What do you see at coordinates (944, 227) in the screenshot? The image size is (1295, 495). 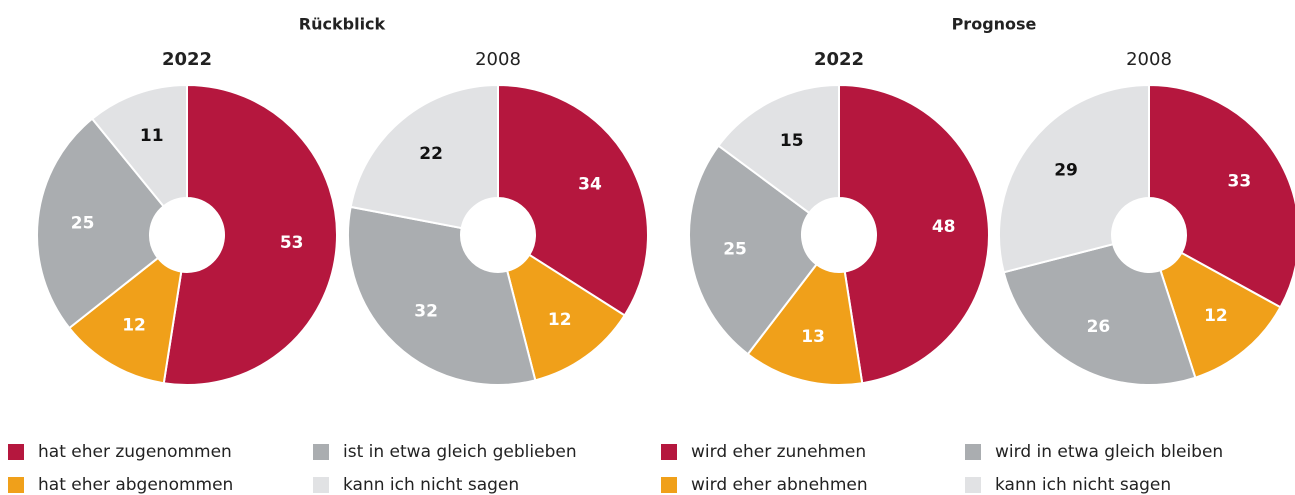 I see `data-label: 48` at bounding box center [944, 227].